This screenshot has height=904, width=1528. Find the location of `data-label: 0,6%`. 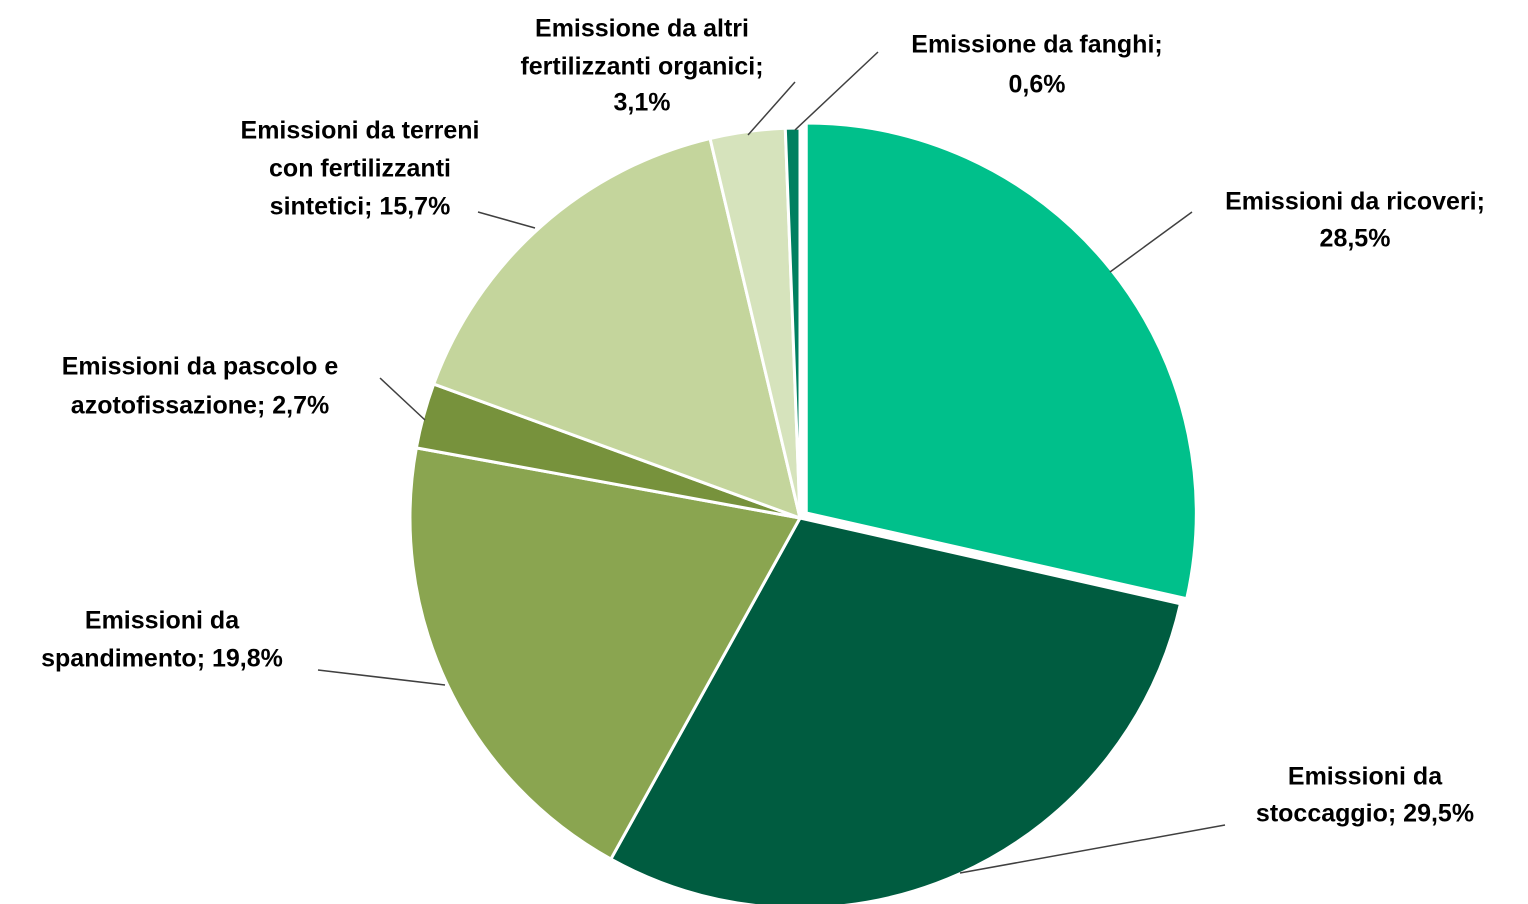

data-label: 0,6% is located at coordinates (1037, 85).